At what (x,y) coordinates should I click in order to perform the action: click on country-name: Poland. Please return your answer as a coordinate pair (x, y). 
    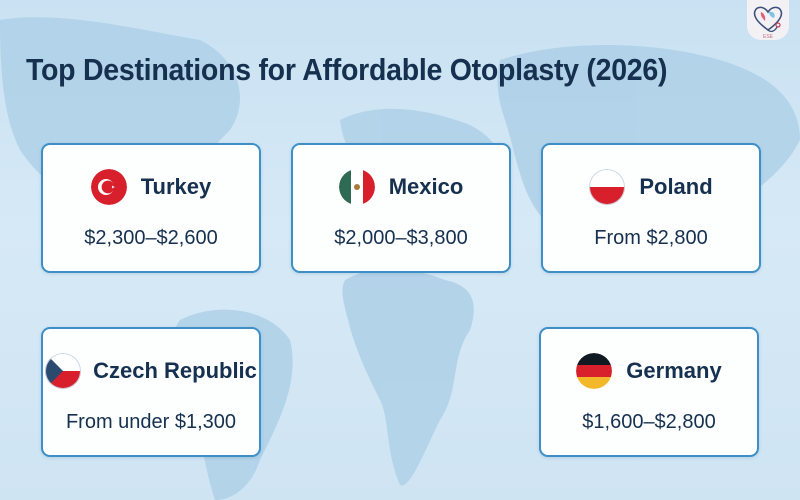
    Looking at the image, I should click on (676, 186).